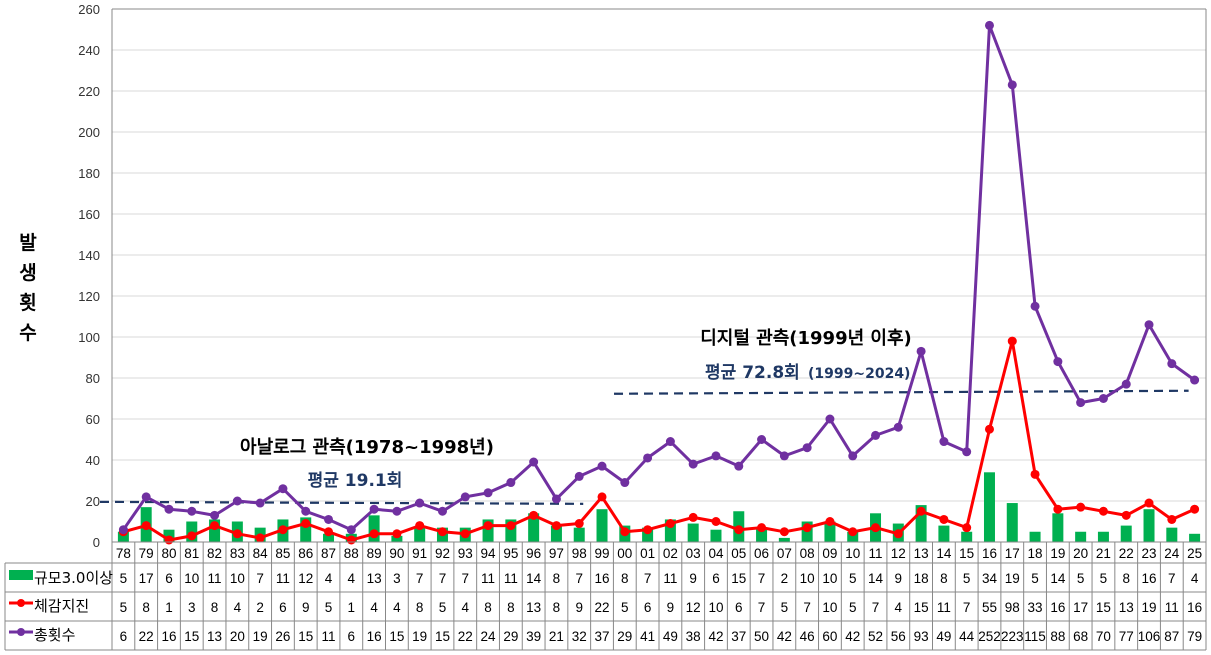 The image size is (1211, 655). I want to click on table-cell: 56, so click(898, 636).